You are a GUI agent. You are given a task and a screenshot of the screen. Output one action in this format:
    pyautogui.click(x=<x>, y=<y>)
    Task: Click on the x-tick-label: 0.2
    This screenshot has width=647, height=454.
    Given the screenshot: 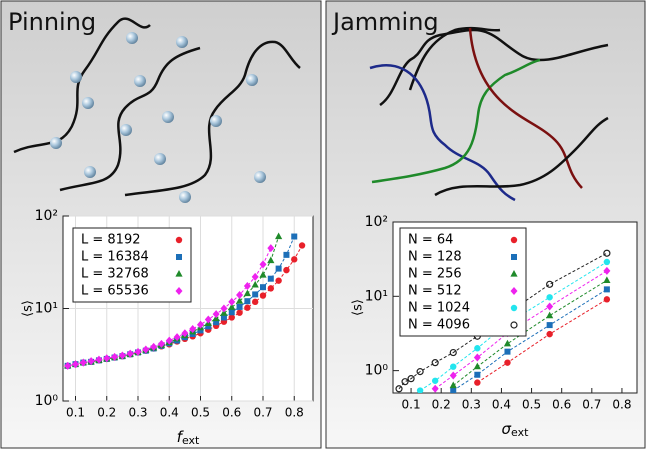 What is the action you would take?
    pyautogui.click(x=106, y=413)
    